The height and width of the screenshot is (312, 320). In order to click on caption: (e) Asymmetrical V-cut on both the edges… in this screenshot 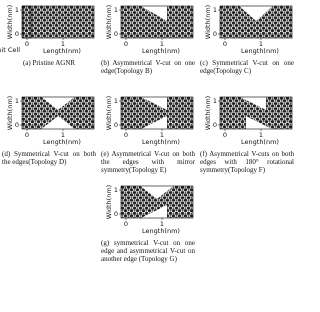, I will do `click(148, 162)`.